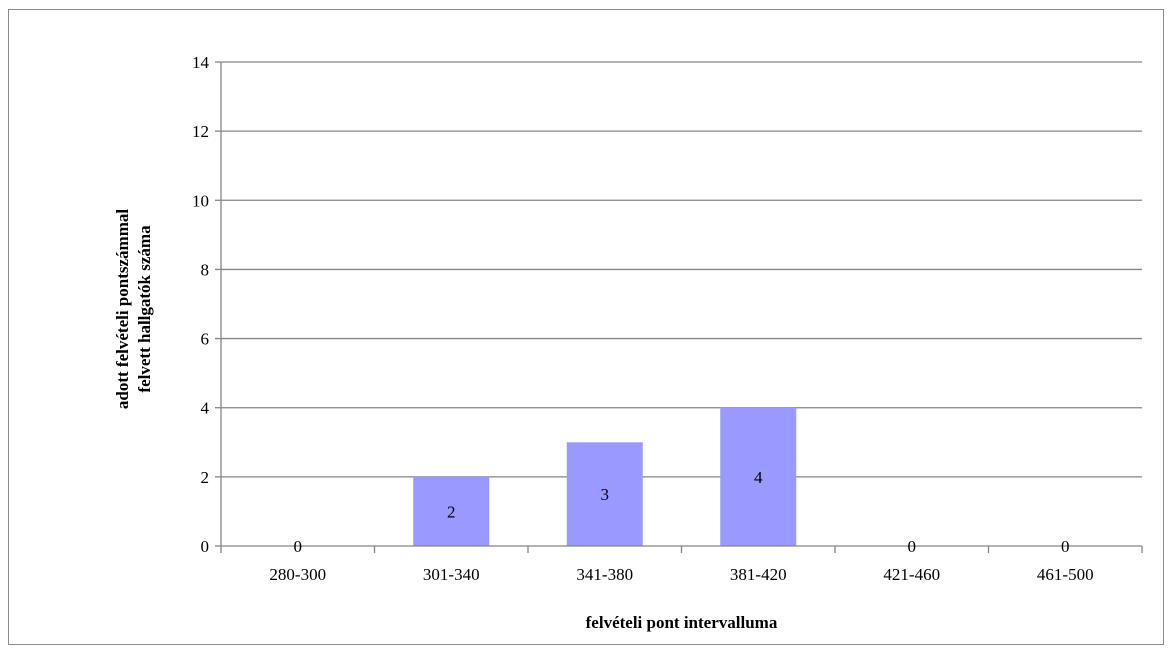 Image resolution: width=1173 pixels, height=652 pixels. I want to click on x-tick-label: 461-500, so click(1065, 574).